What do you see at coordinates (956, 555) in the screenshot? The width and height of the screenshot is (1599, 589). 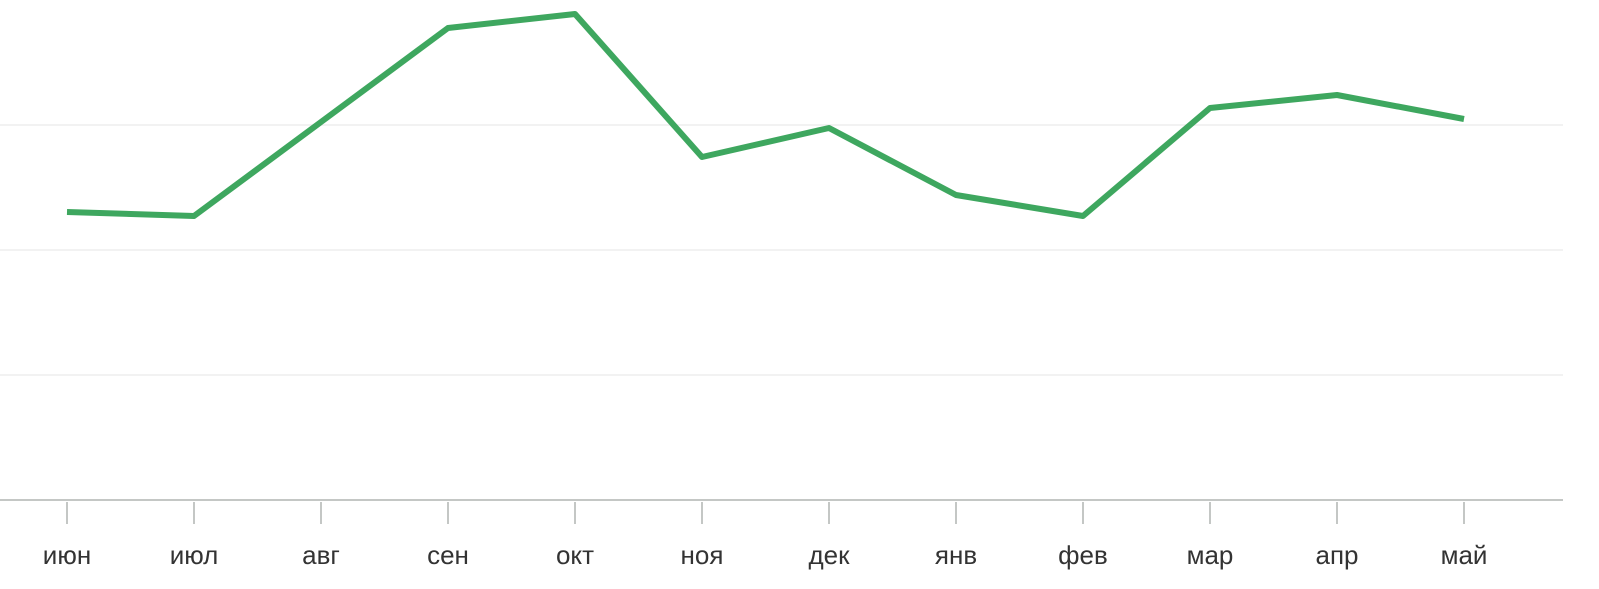 I see `x-tick-label: янв` at bounding box center [956, 555].